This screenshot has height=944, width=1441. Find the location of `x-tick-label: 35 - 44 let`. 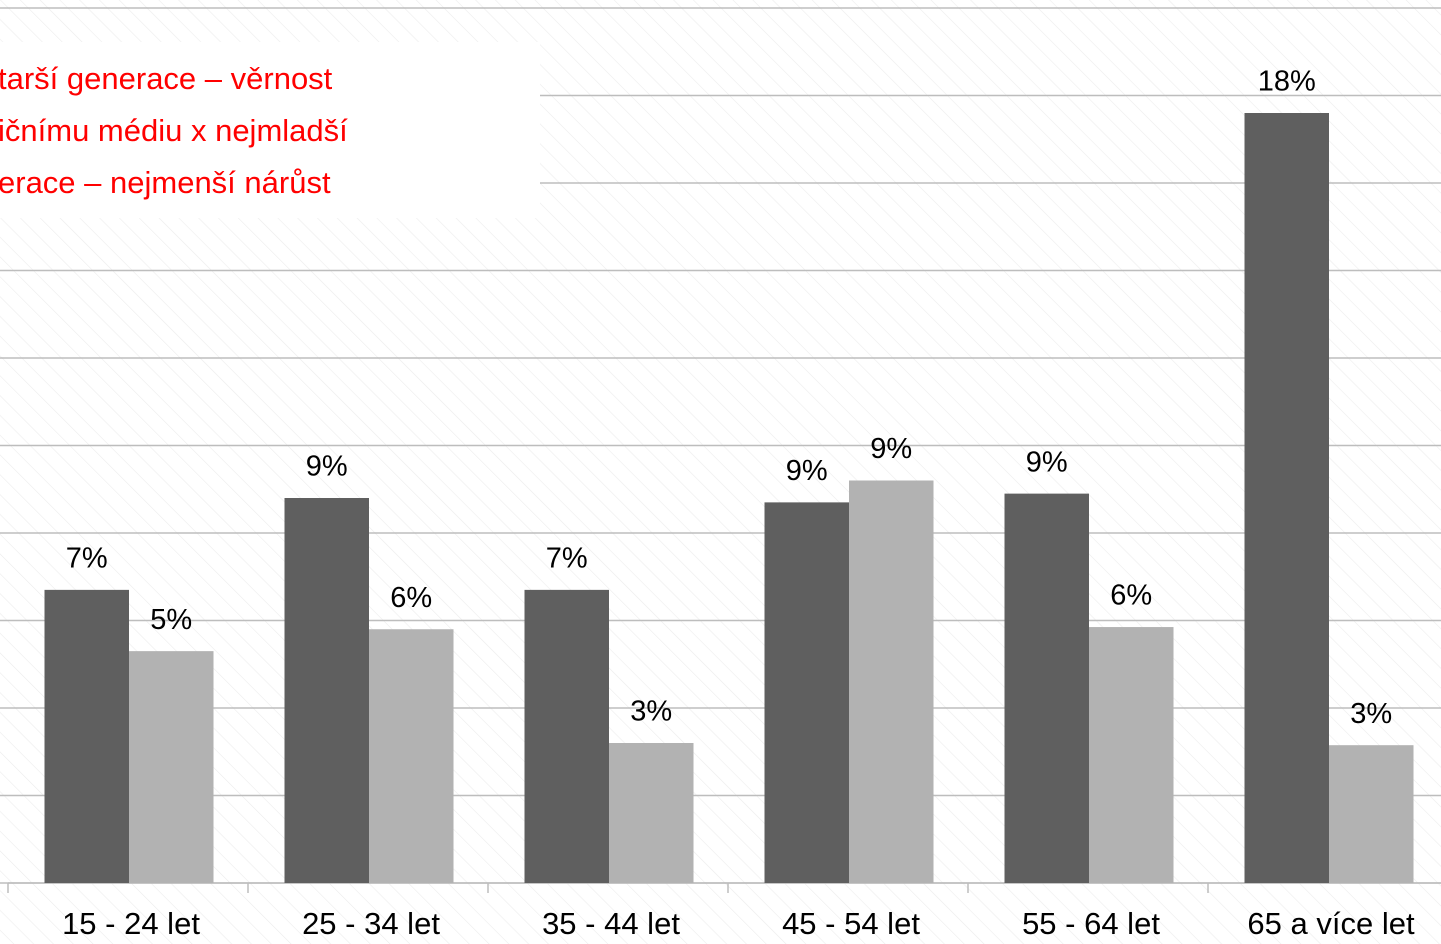

x-tick-label: 35 - 44 let is located at coordinates (611, 923).